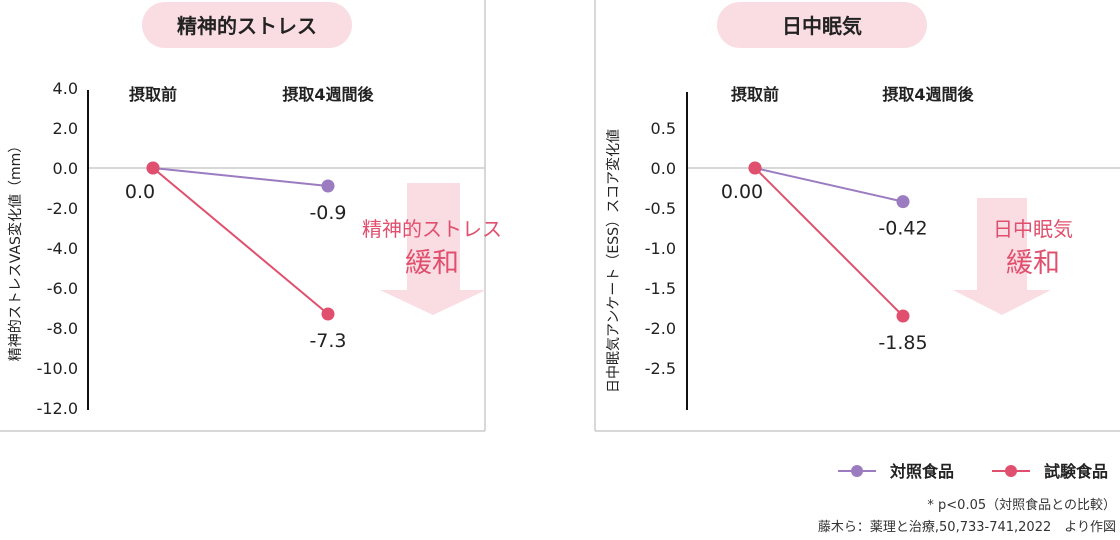 Image resolution: width=1120 pixels, height=540 pixels. What do you see at coordinates (57, 368) in the screenshot?
I see `y-tick-label: -10.0` at bounding box center [57, 368].